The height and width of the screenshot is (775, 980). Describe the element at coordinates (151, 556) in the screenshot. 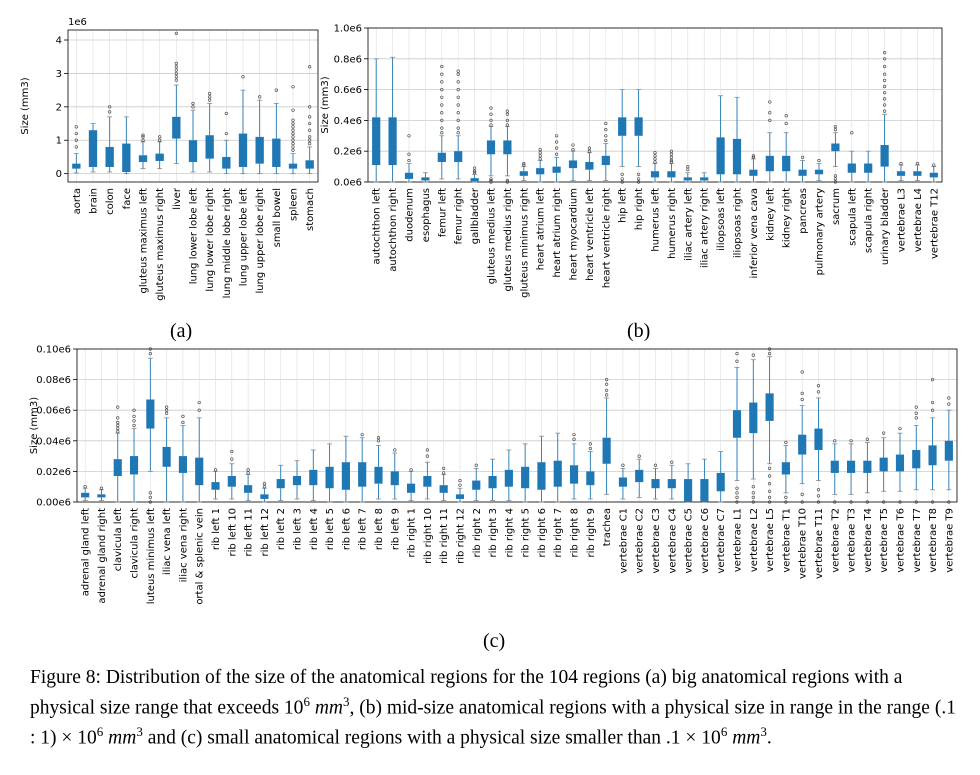

I see `x-tick-label: gluteus minimus left` at that location.